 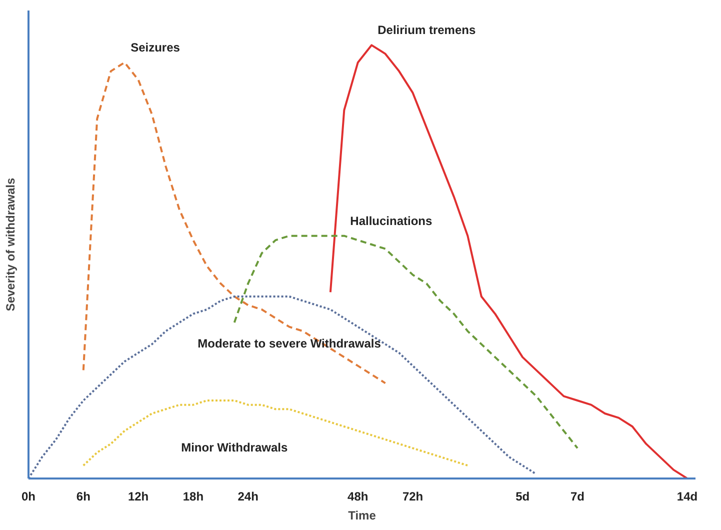 What do you see at coordinates (687, 497) in the screenshot?
I see `x-tick-label: 14d` at bounding box center [687, 497].